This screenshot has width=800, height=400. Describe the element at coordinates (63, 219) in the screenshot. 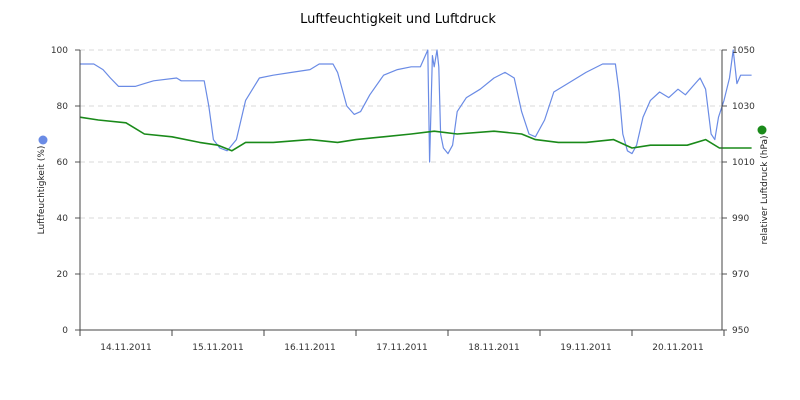

I see `left-tick-label: 40` at that location.